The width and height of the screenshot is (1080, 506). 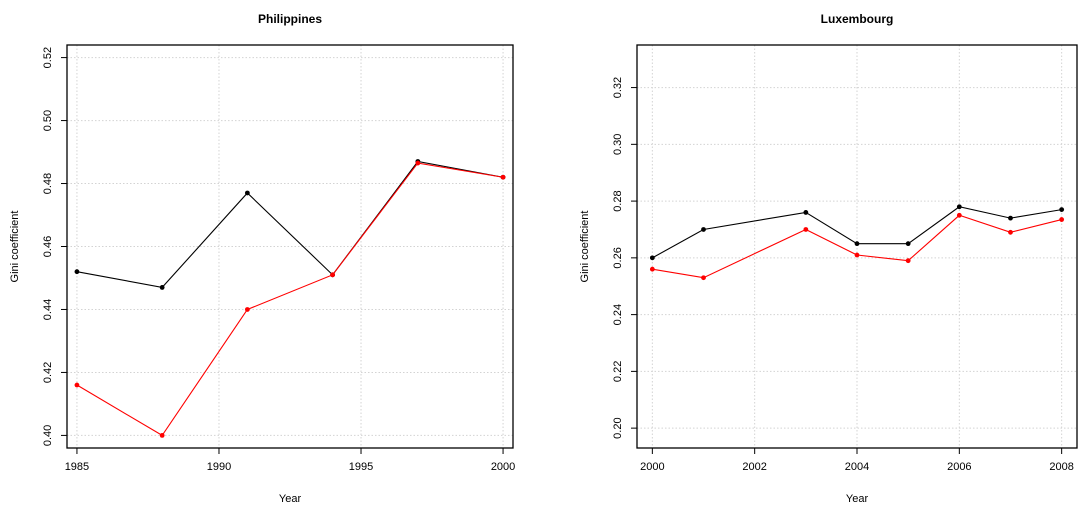 What do you see at coordinates (857, 19) in the screenshot?
I see `chart-title: Luxembourg` at bounding box center [857, 19].